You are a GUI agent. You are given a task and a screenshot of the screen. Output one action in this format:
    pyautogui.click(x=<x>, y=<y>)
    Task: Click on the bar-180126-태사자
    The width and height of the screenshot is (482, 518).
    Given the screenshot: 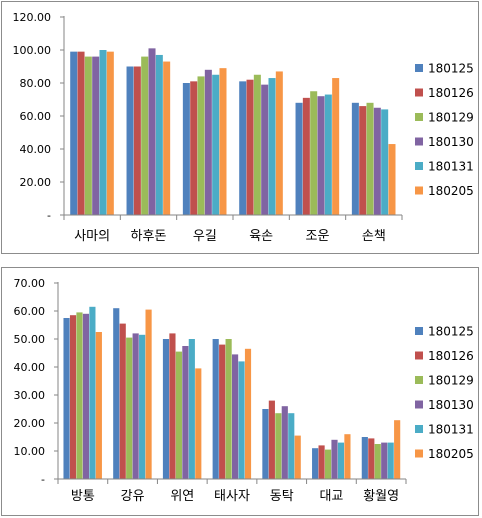 What is the action you would take?
    pyautogui.click(x=222, y=411)
    